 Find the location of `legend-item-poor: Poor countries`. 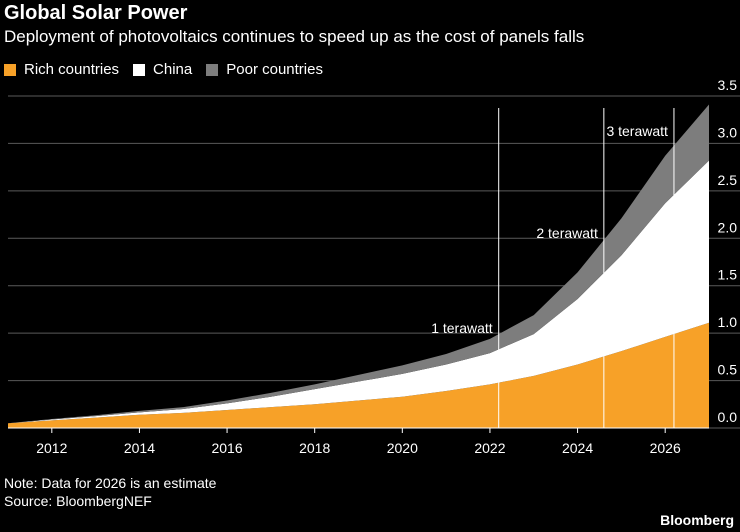

legend-item-poor: Poor countries is located at coordinates (264, 69).